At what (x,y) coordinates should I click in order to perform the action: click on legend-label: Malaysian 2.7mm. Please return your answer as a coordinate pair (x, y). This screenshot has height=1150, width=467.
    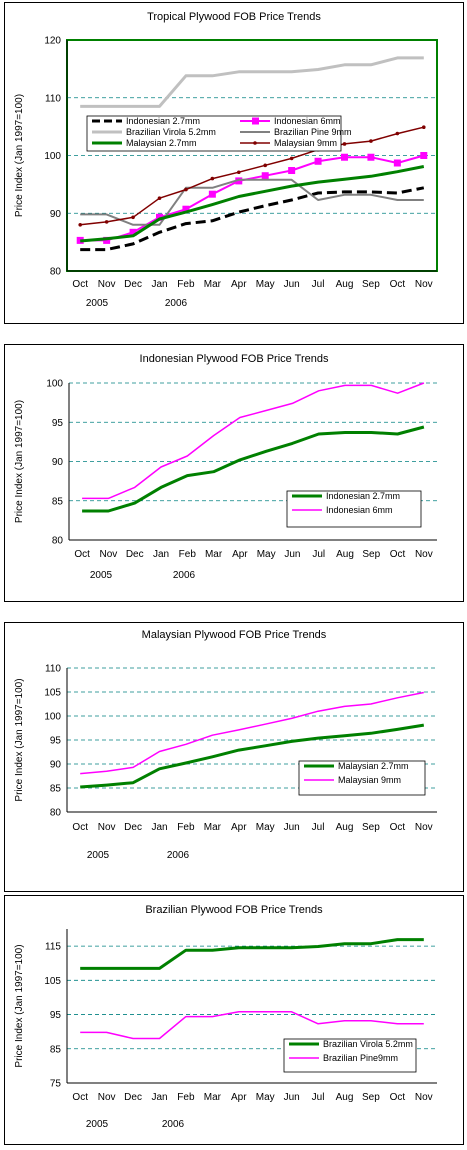
    Looking at the image, I should click on (373, 766).